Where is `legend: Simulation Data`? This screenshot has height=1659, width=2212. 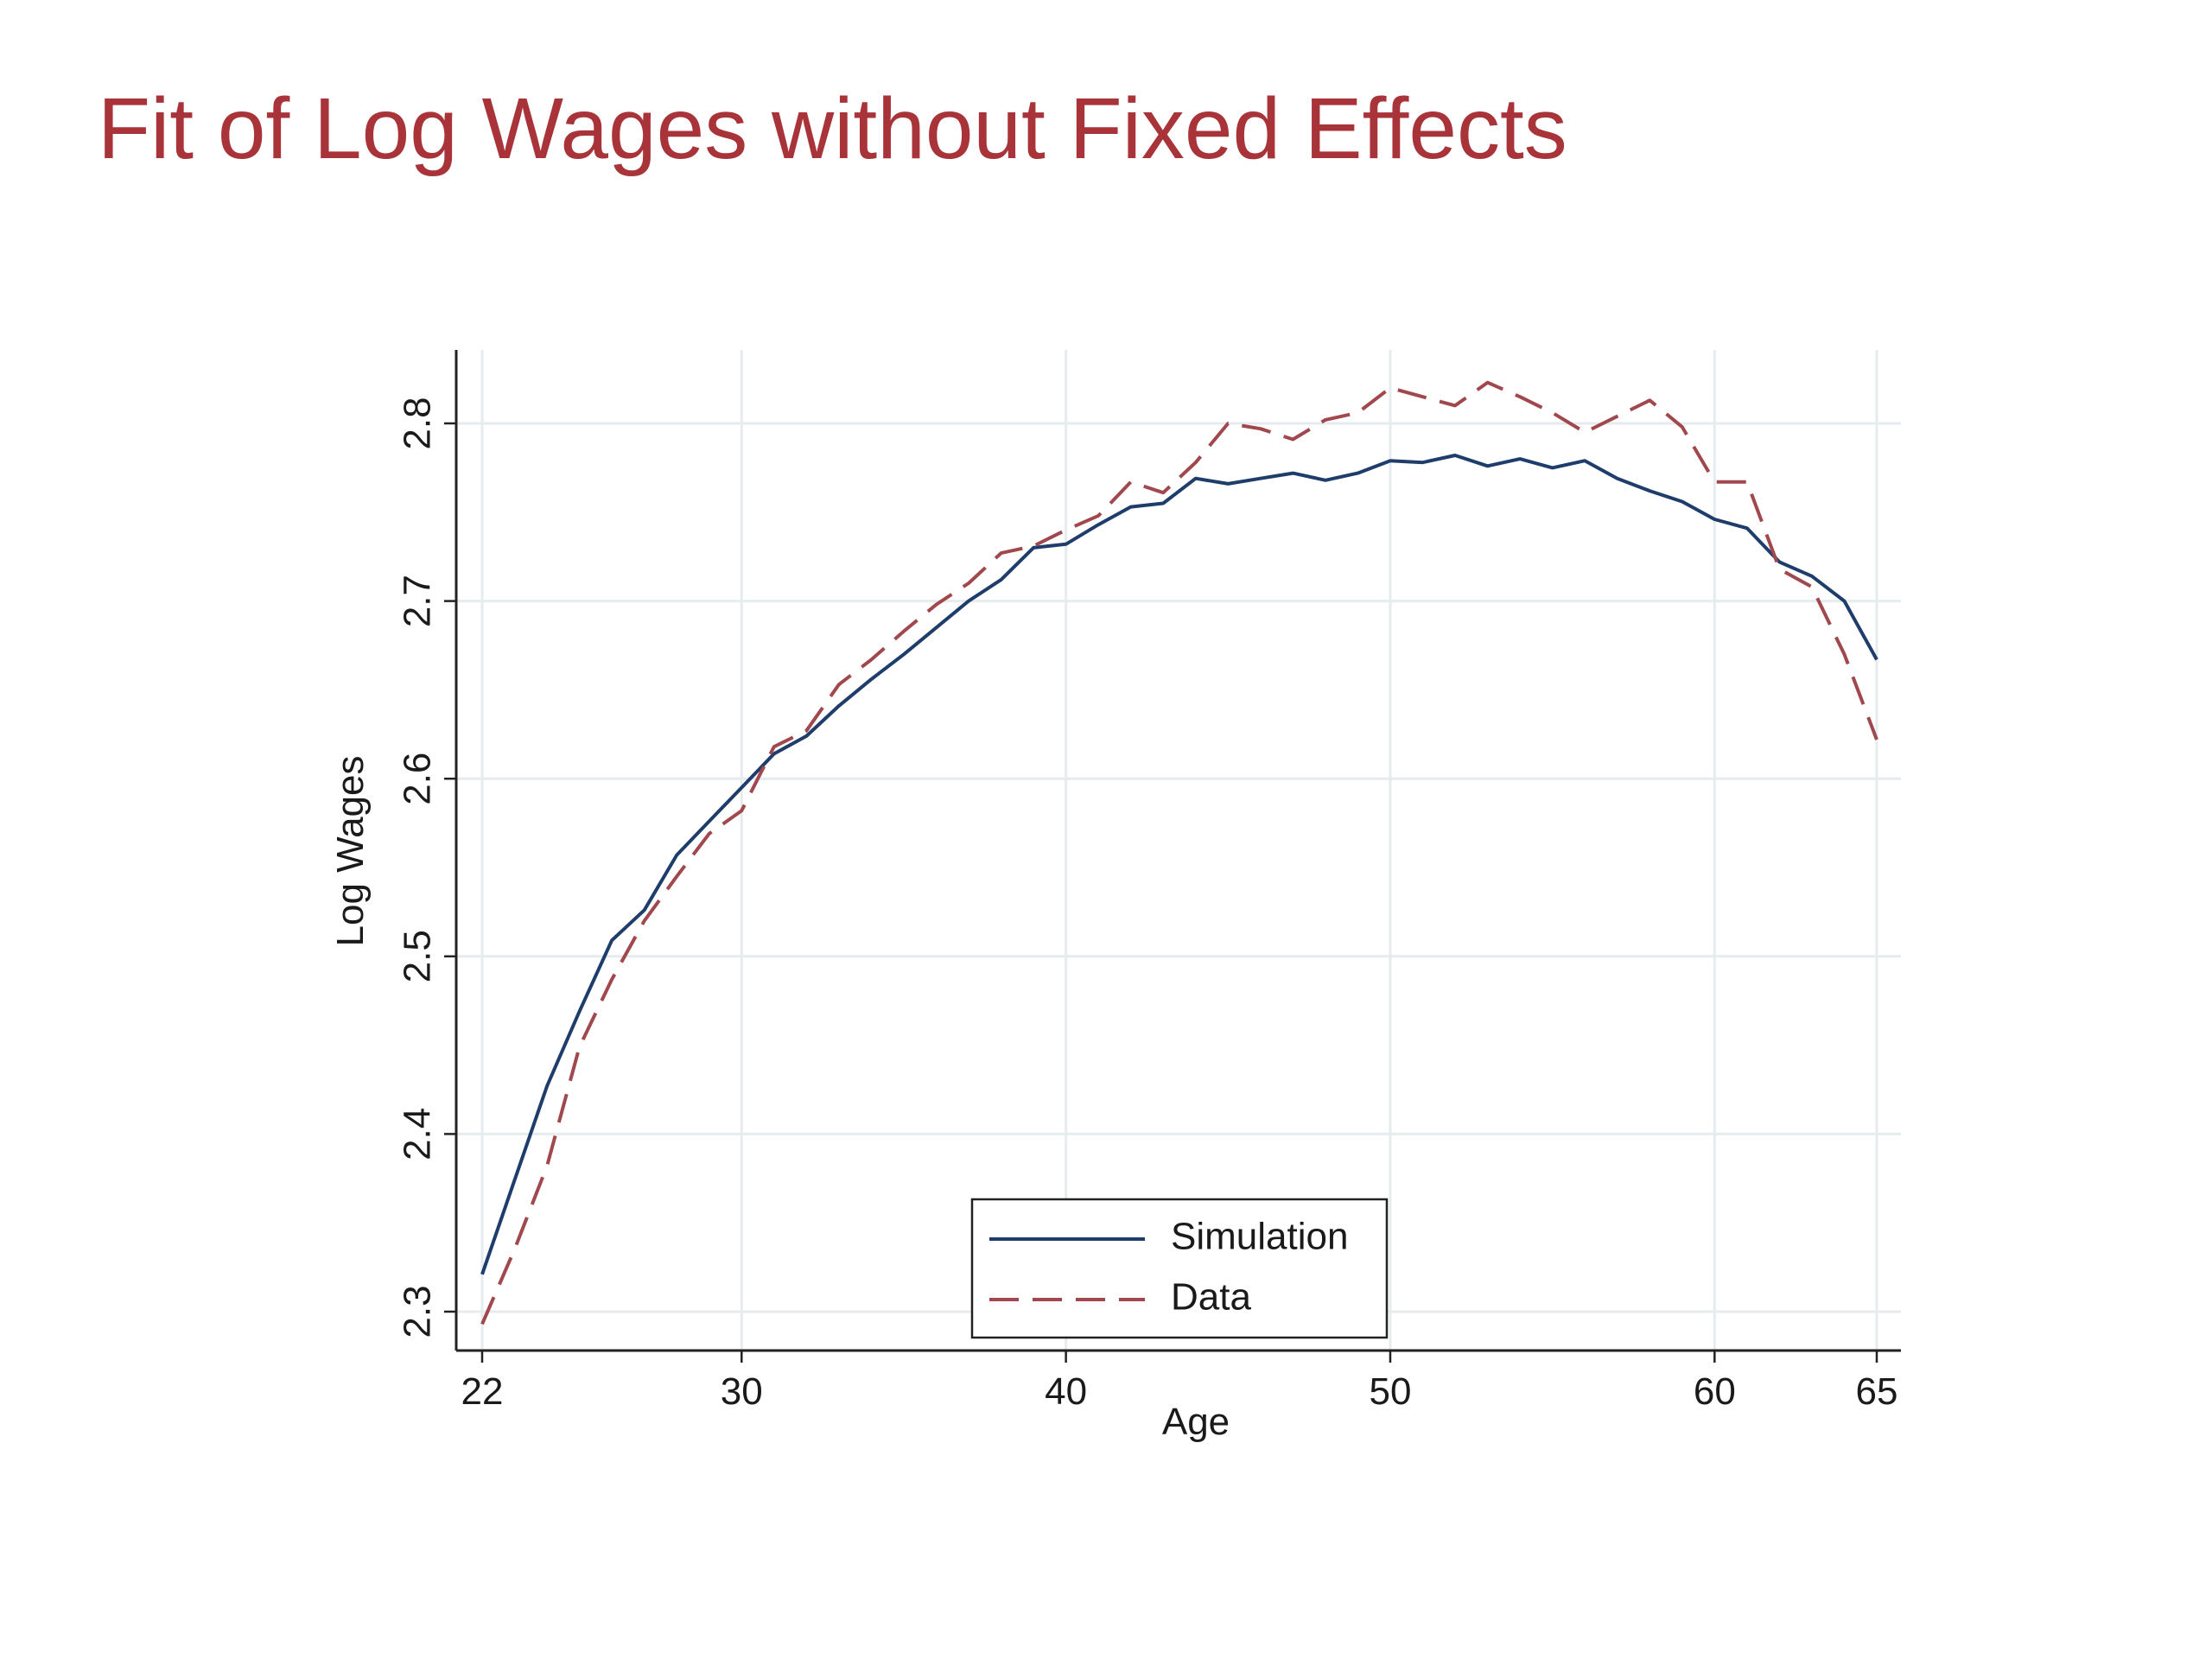 legend: Simulation Data is located at coordinates (1179, 1268).